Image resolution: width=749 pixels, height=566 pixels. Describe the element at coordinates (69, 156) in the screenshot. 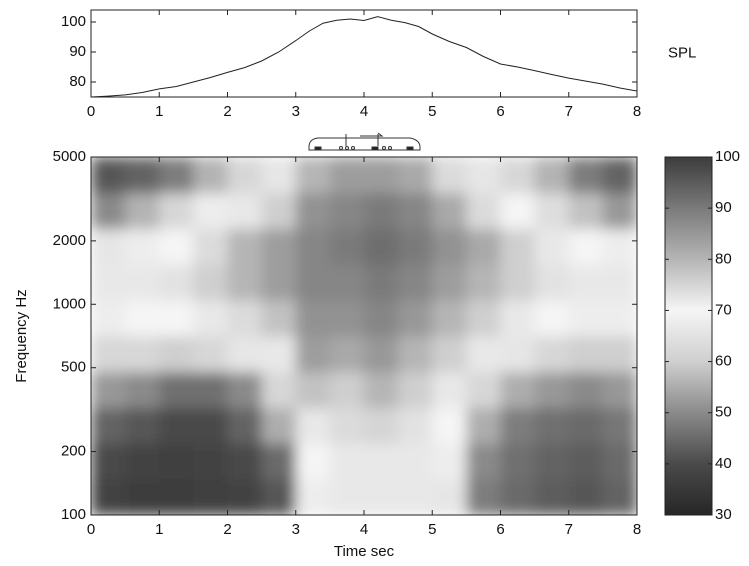

I see `y-tick-label: 5000` at that location.